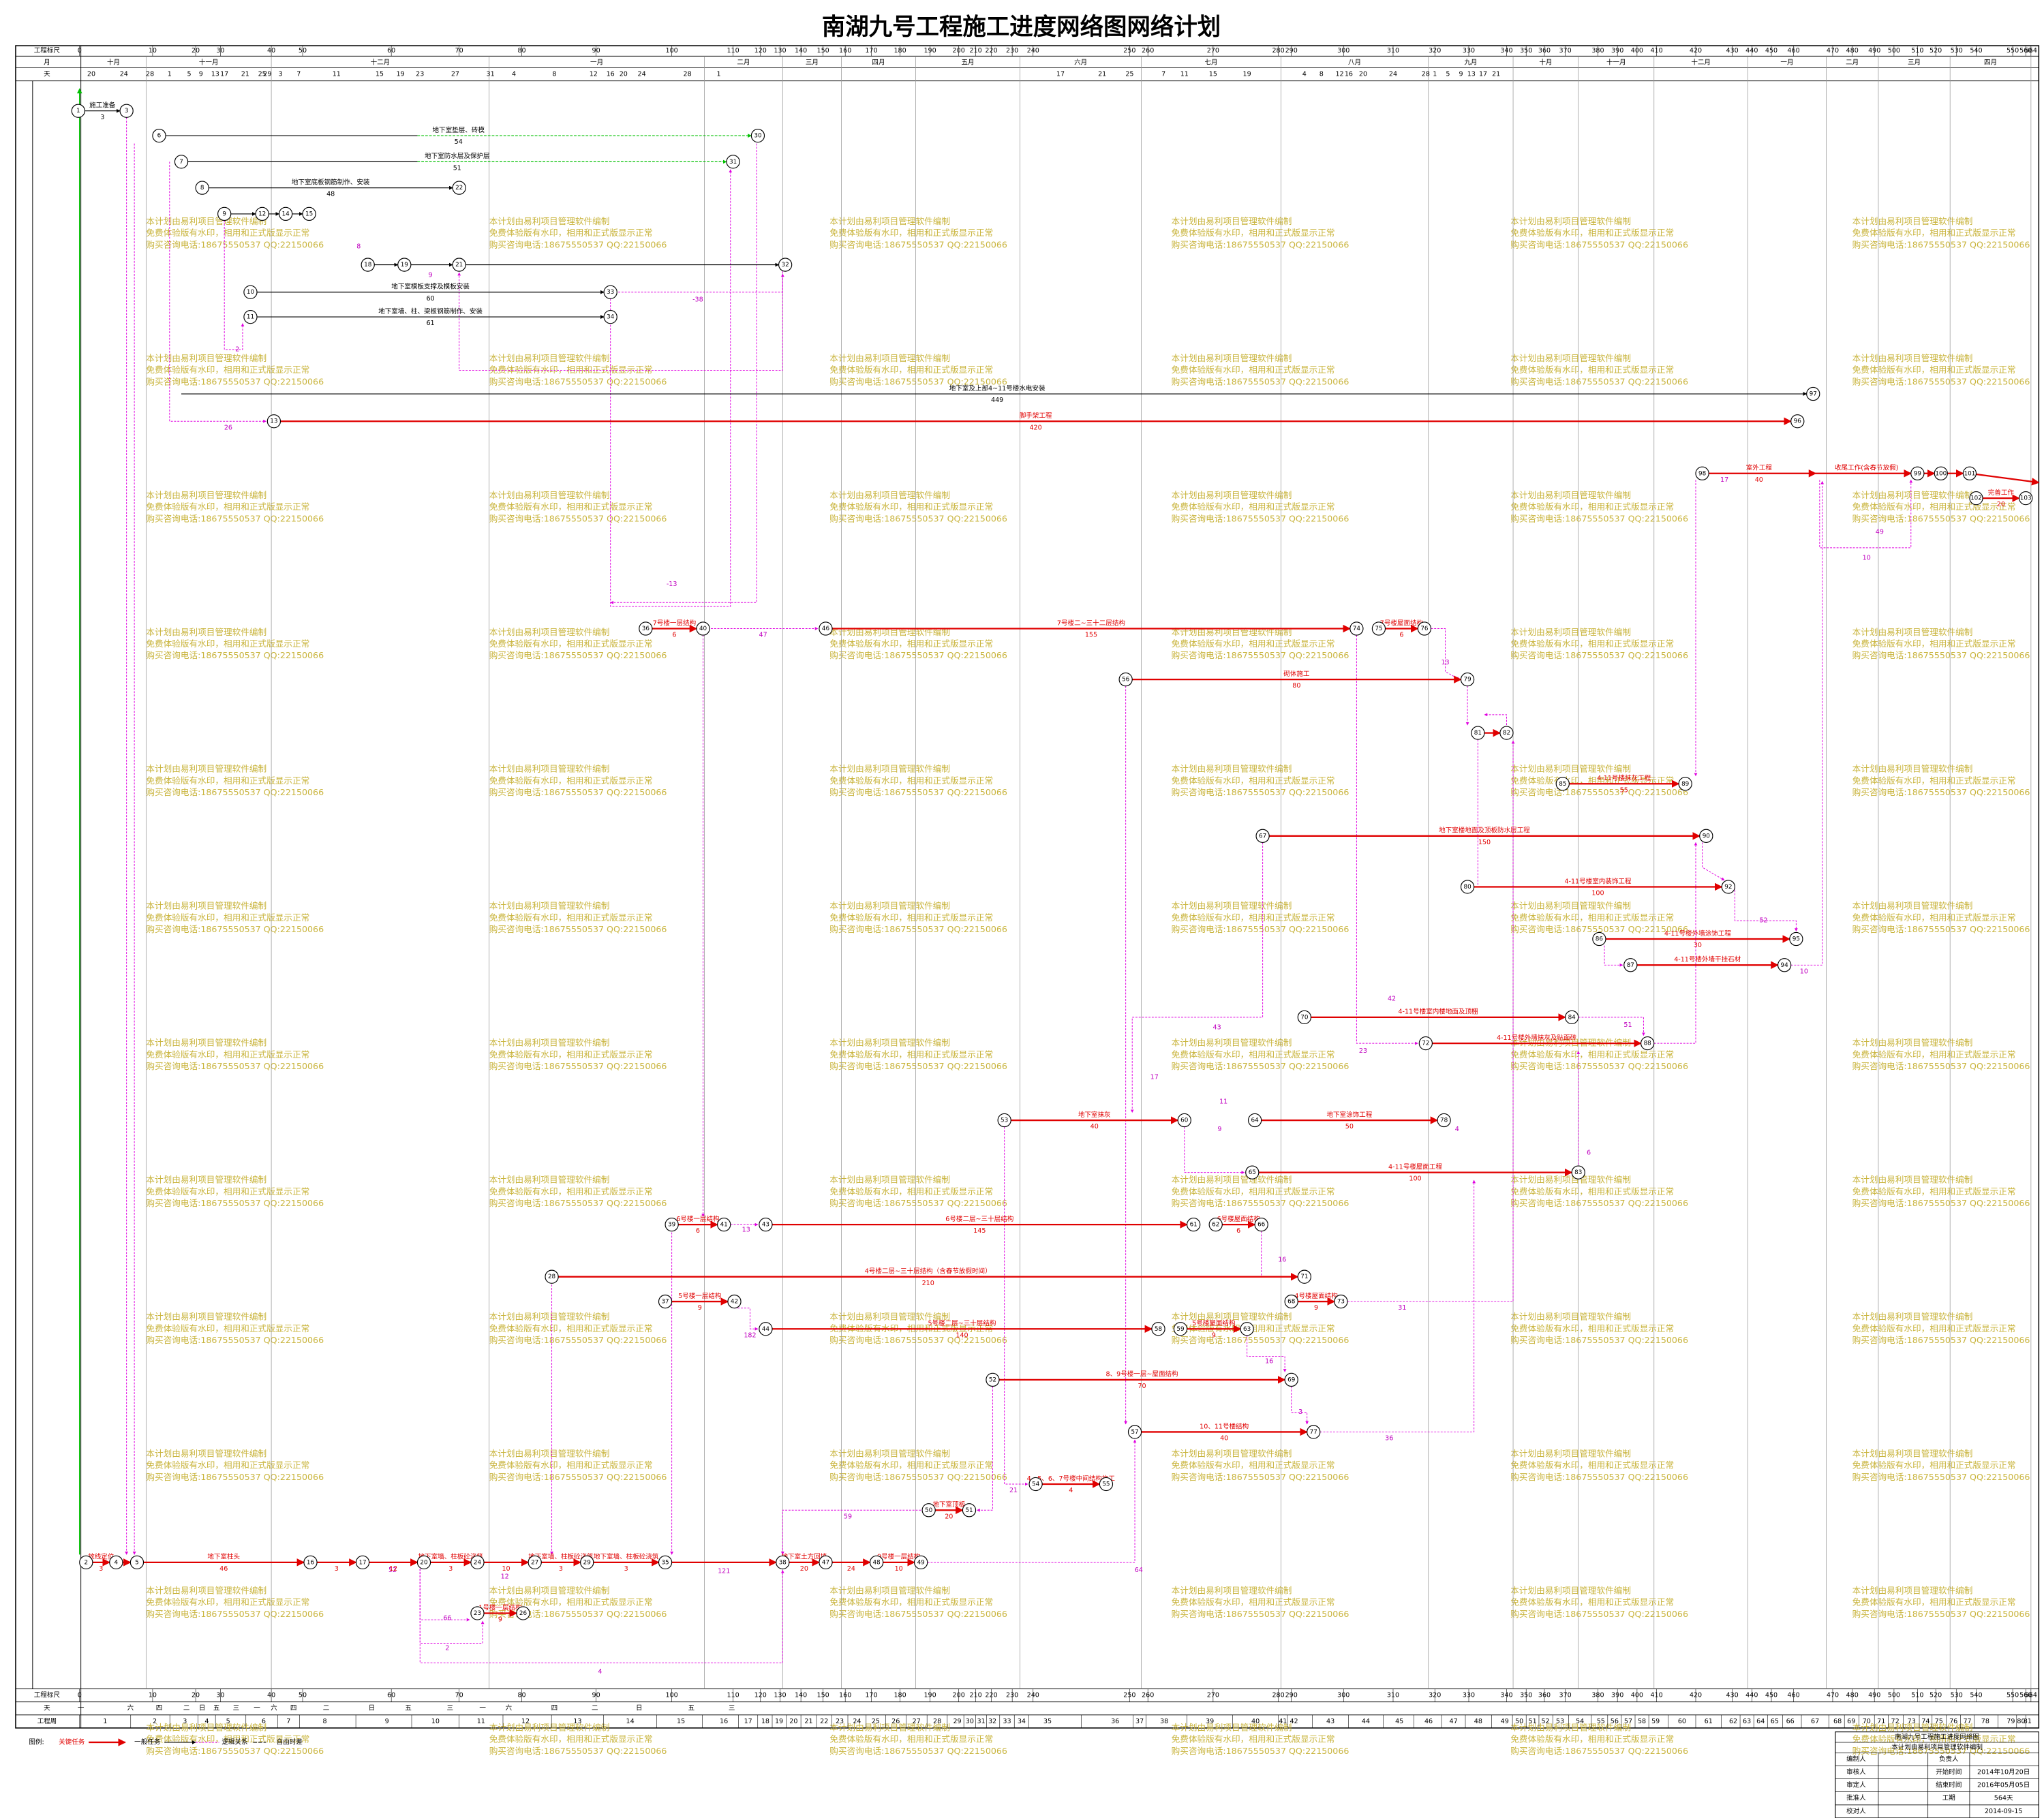 Image resolution: width=2044 pixels, height=1818 pixels. What do you see at coordinates (1948, 1798) in the screenshot?
I see `footer-cell: 工期` at bounding box center [1948, 1798].